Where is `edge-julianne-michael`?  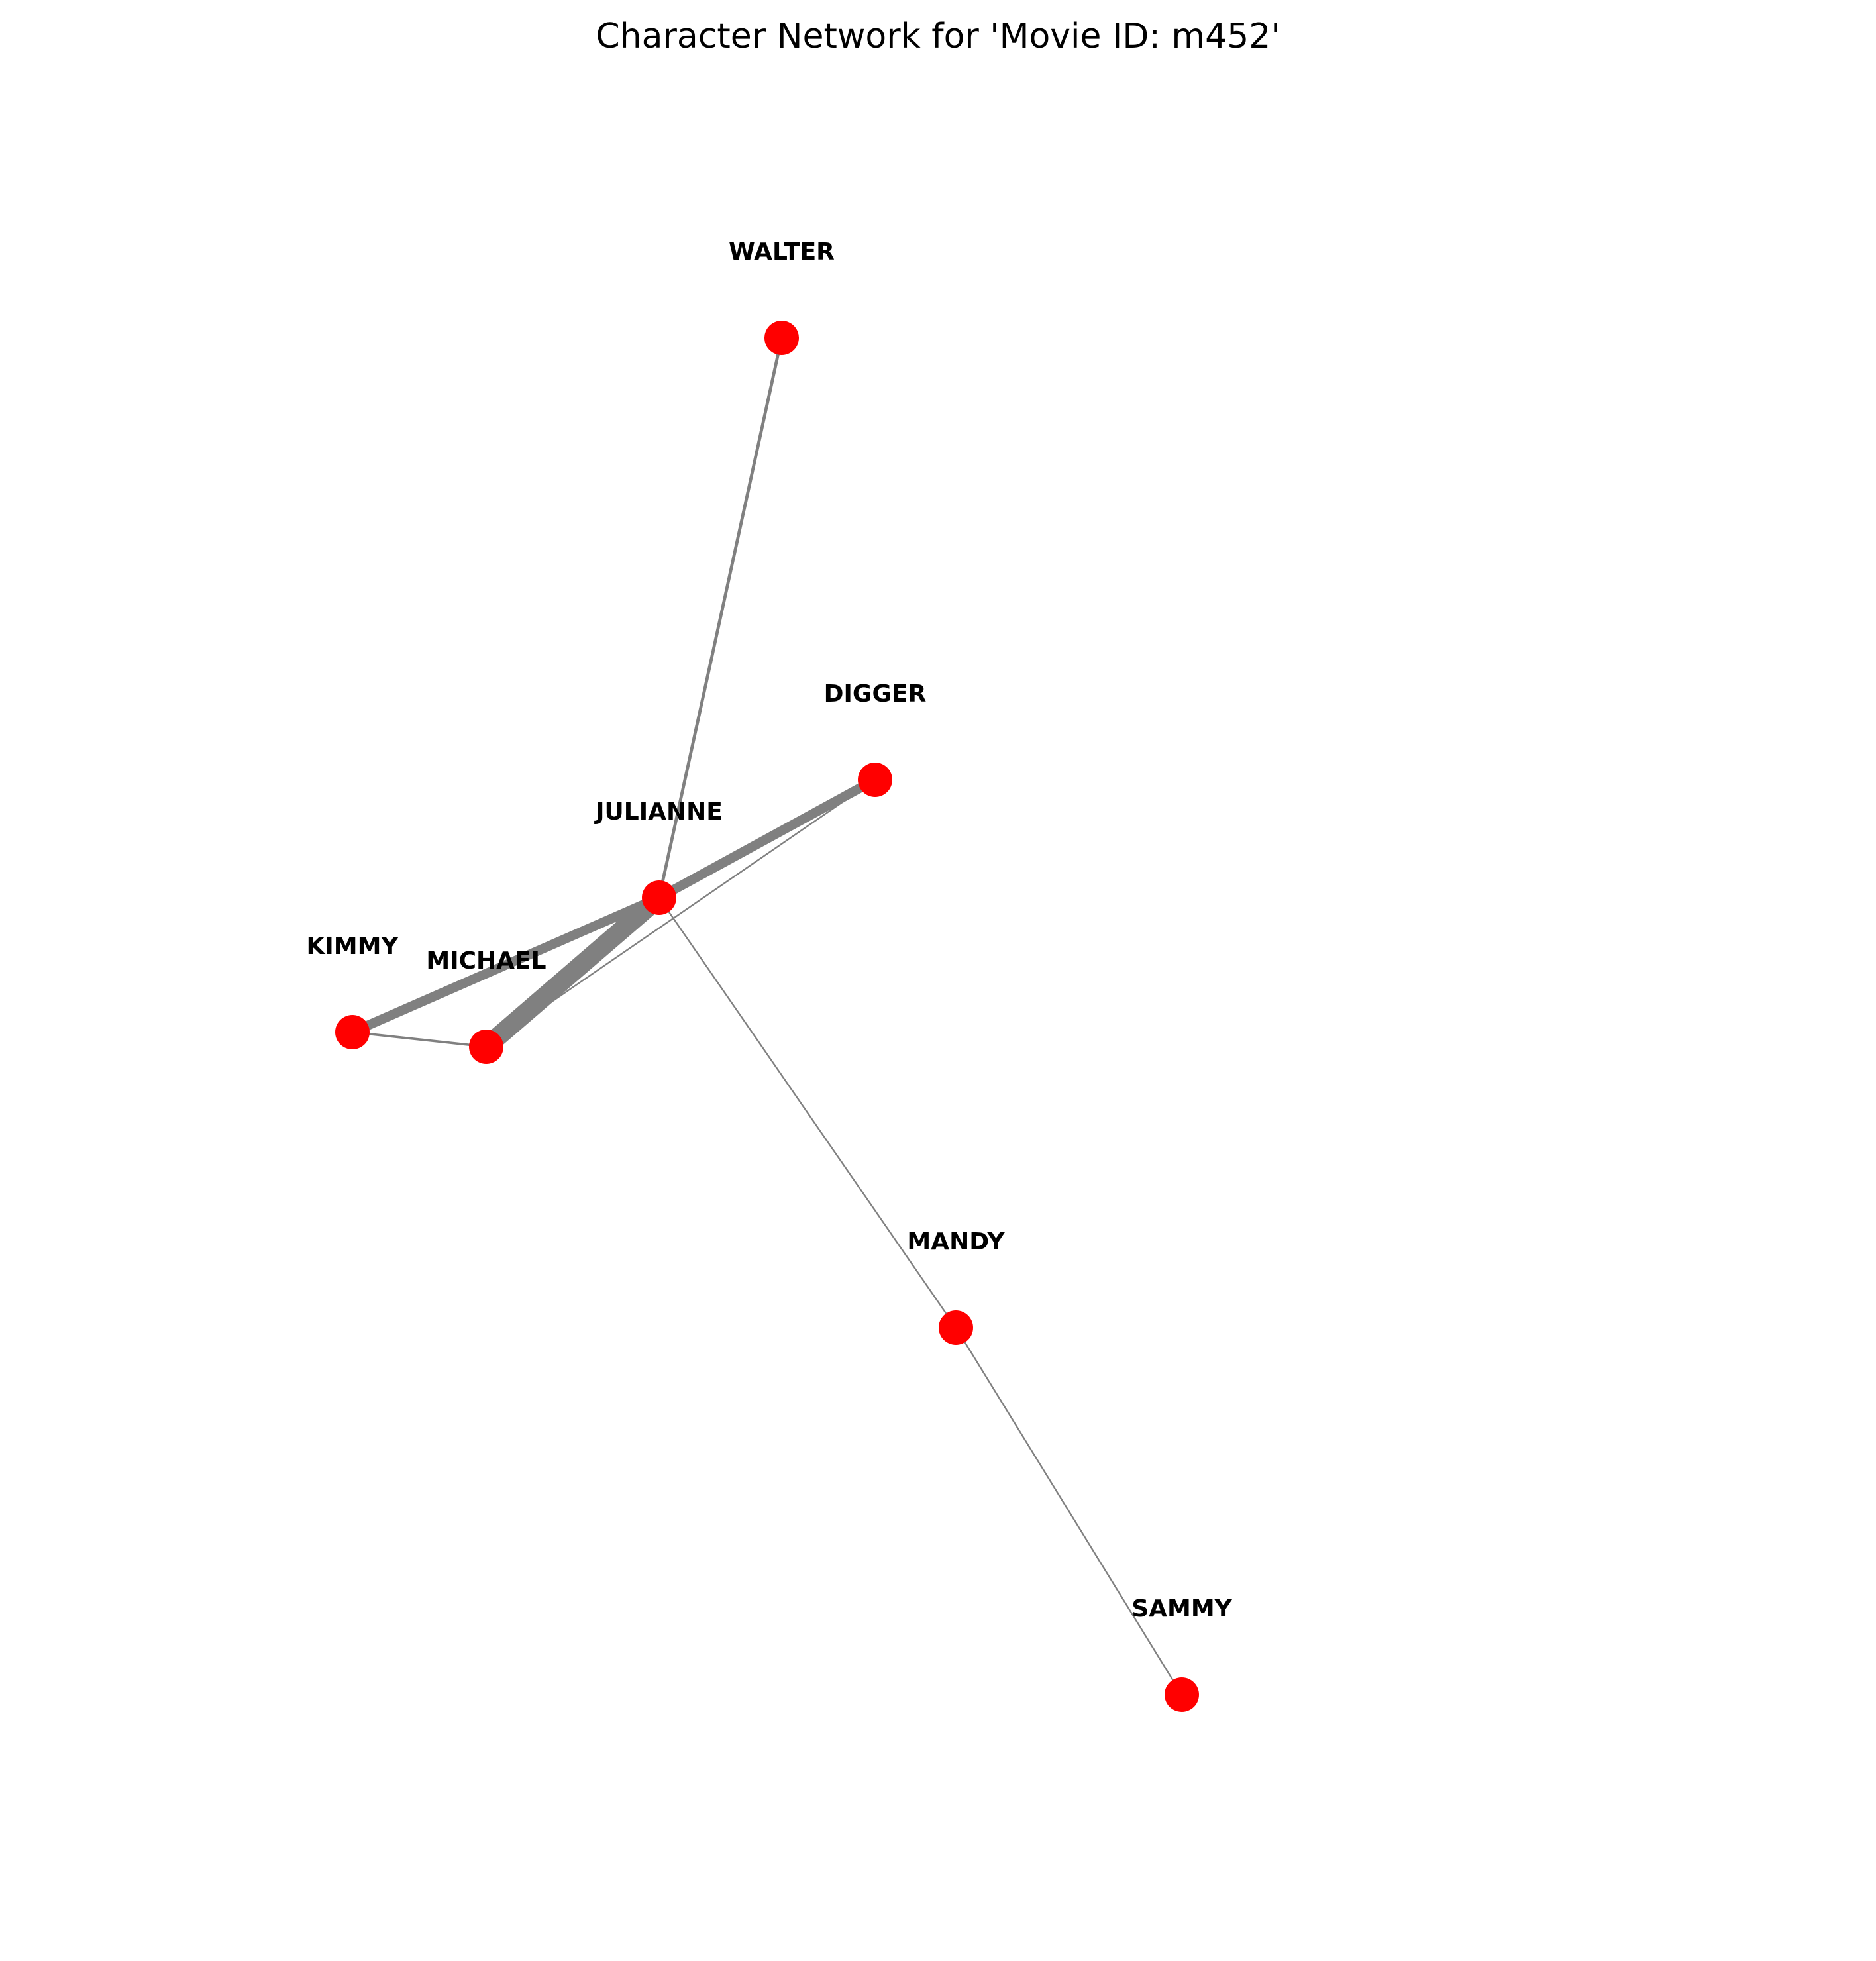 edge-julianne-michael is located at coordinates (573, 972).